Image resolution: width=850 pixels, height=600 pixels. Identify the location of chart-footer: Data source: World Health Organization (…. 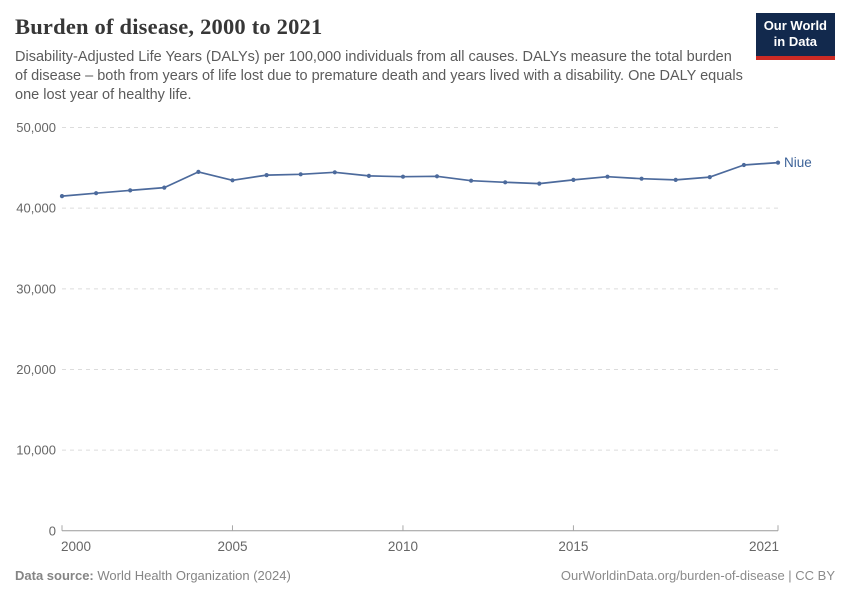
(425, 575).